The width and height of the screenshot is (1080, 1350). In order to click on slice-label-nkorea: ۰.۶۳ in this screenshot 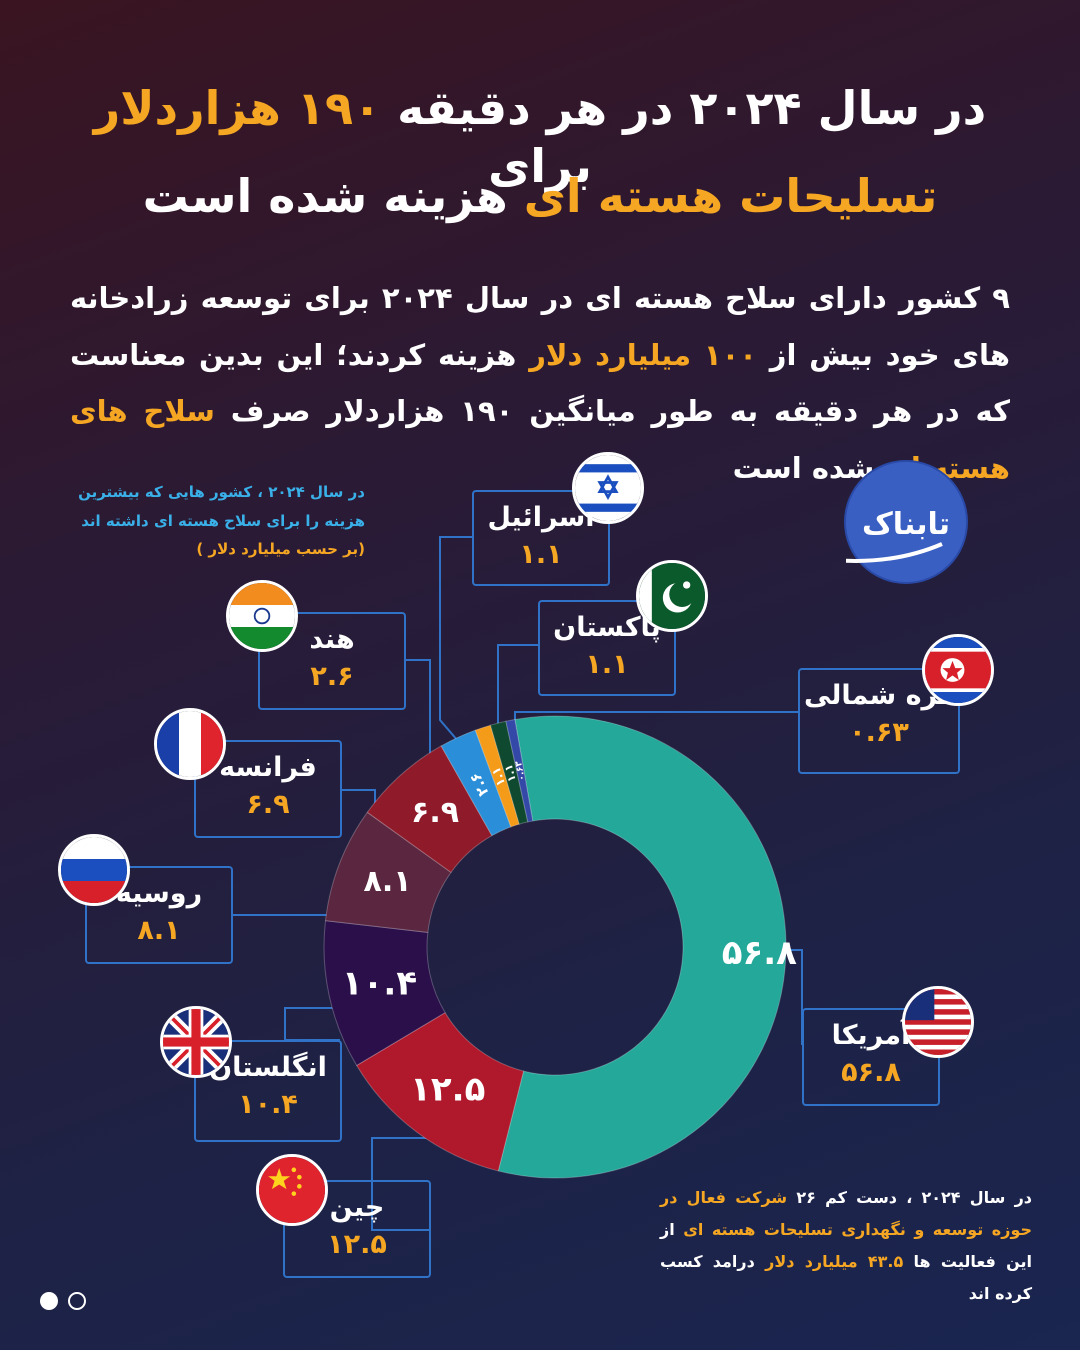, I will do `click(521, 771)`.